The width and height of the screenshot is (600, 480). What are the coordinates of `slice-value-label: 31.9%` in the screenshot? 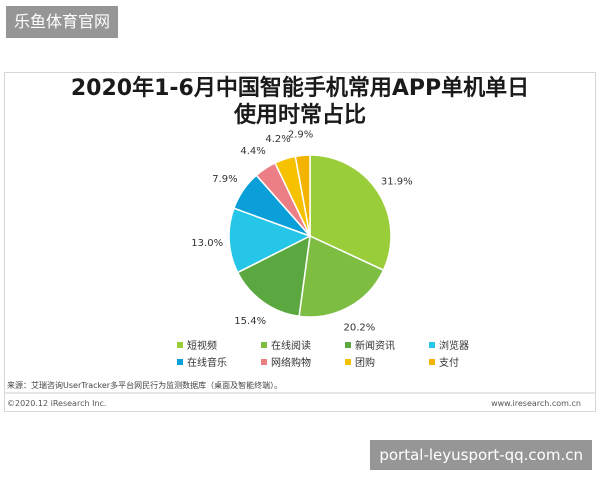 It's located at (397, 182).